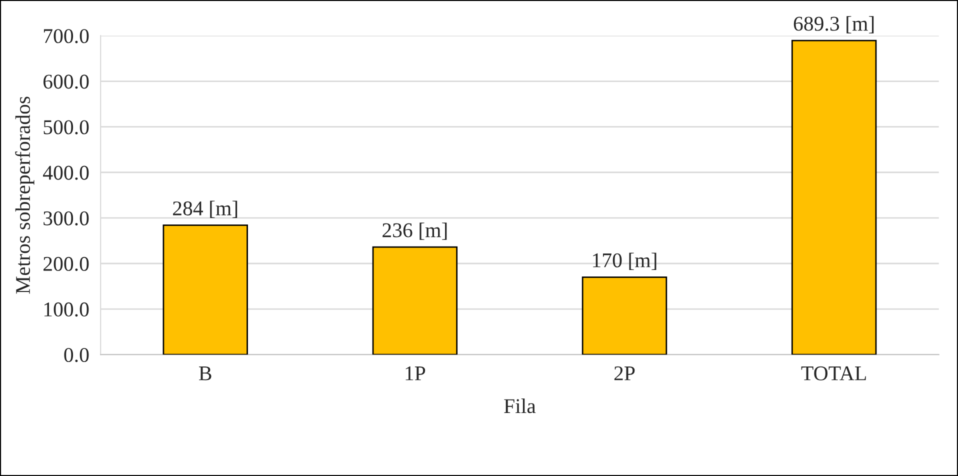 Image resolution: width=958 pixels, height=476 pixels. I want to click on x-tick-label: 2P, so click(624, 373).